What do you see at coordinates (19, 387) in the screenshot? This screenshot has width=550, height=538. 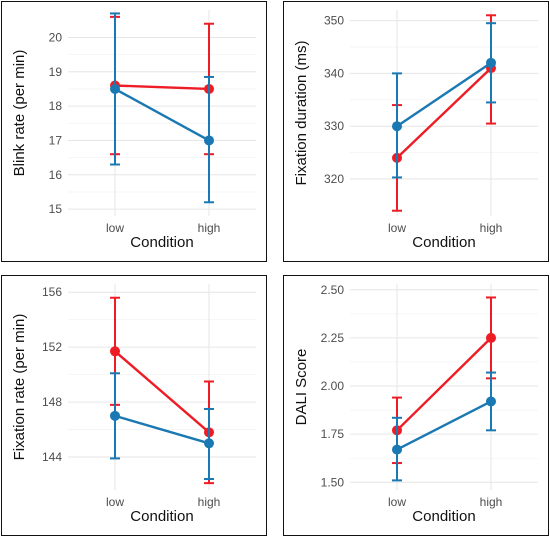 I see `y-axis-title: Fixation rate (per min)` at bounding box center [19, 387].